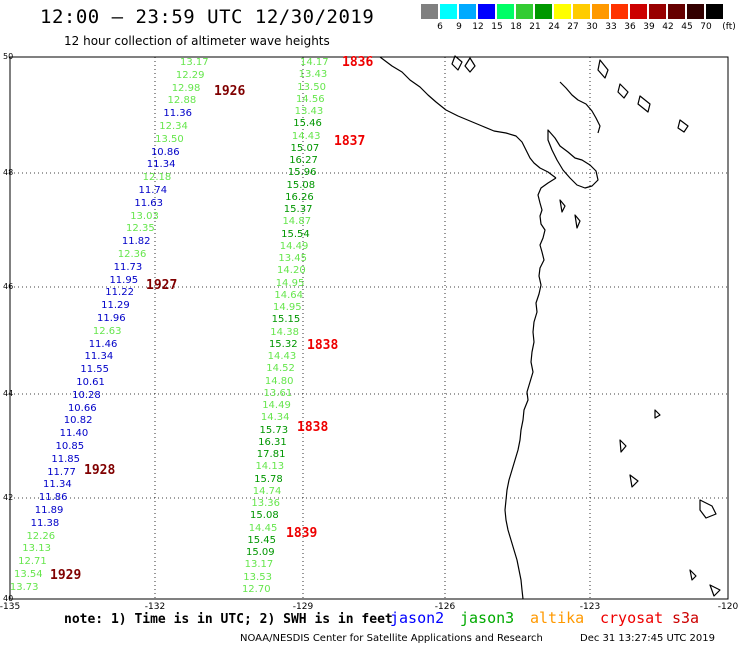 The image size is (740, 650). I want to click on colorbar-label: 12, so click(478, 27).